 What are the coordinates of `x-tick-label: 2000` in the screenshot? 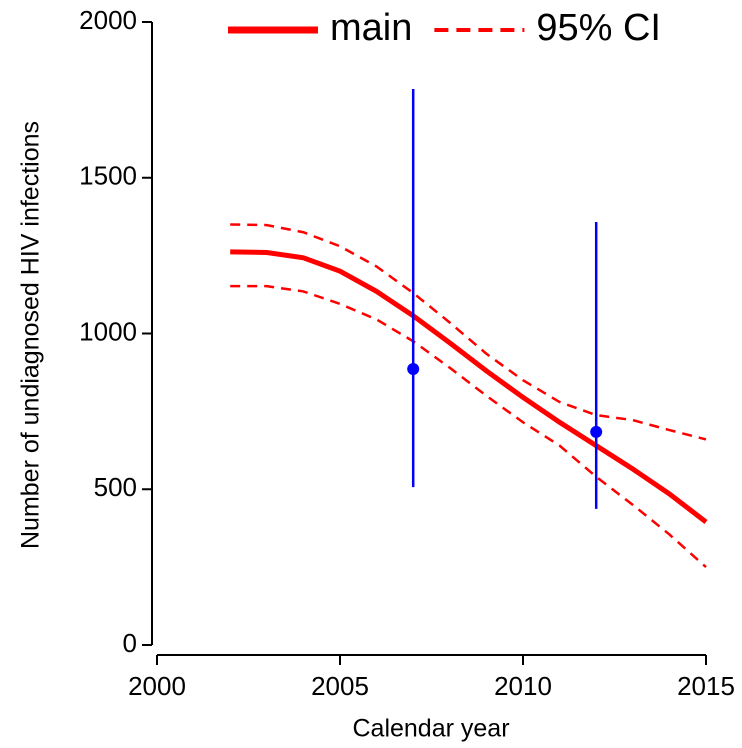 It's located at (157, 686).